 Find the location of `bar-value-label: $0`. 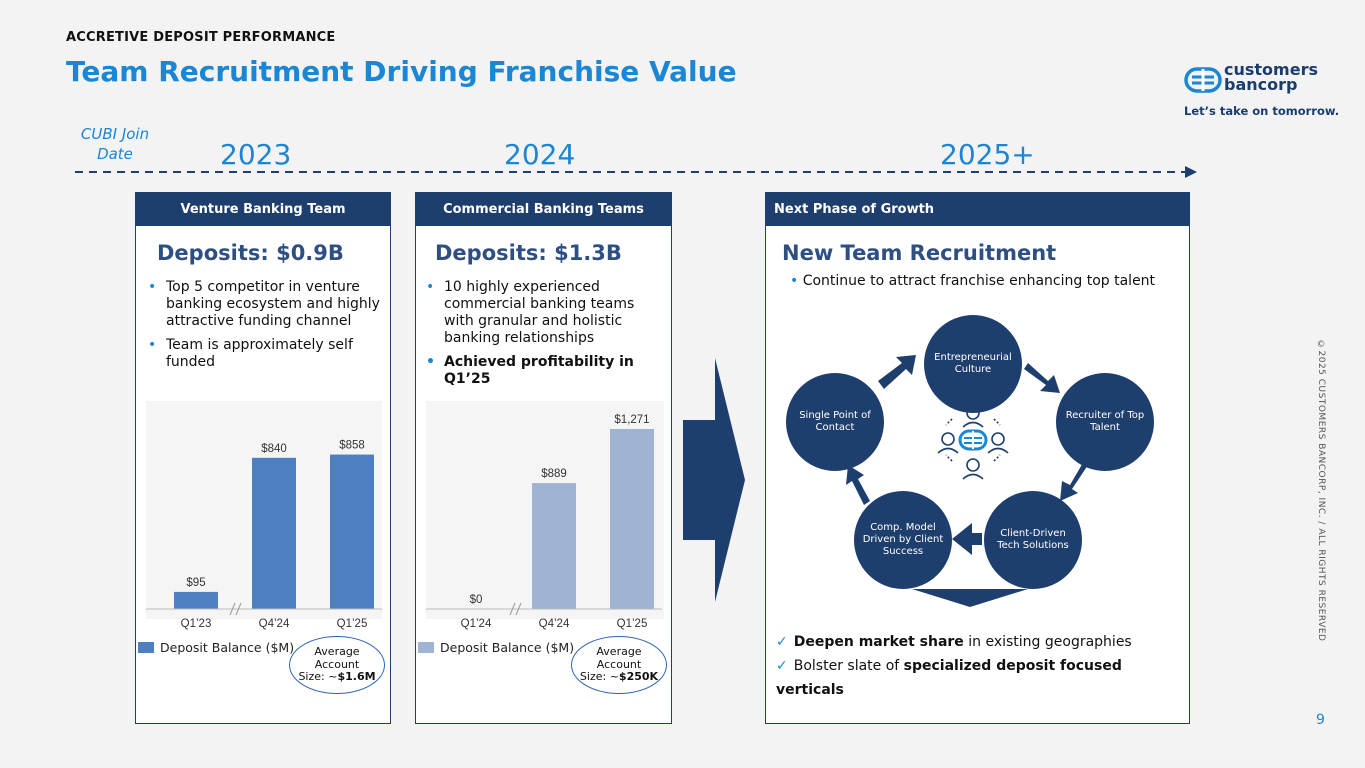

bar-value-label: $0 is located at coordinates (476, 600).